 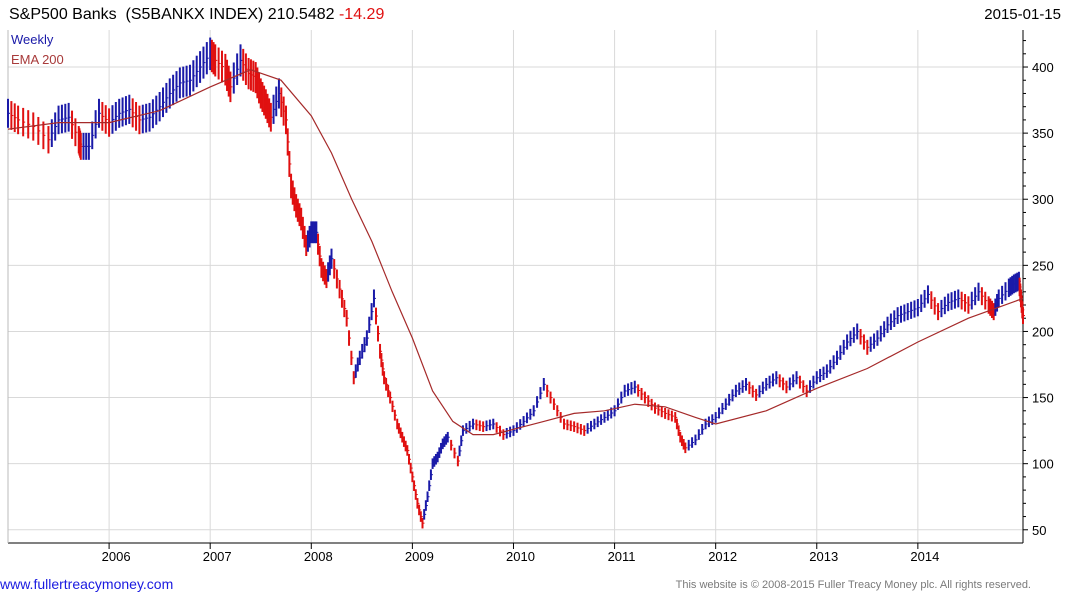 I want to click on y-tick-label: 200, so click(x=1043, y=331).